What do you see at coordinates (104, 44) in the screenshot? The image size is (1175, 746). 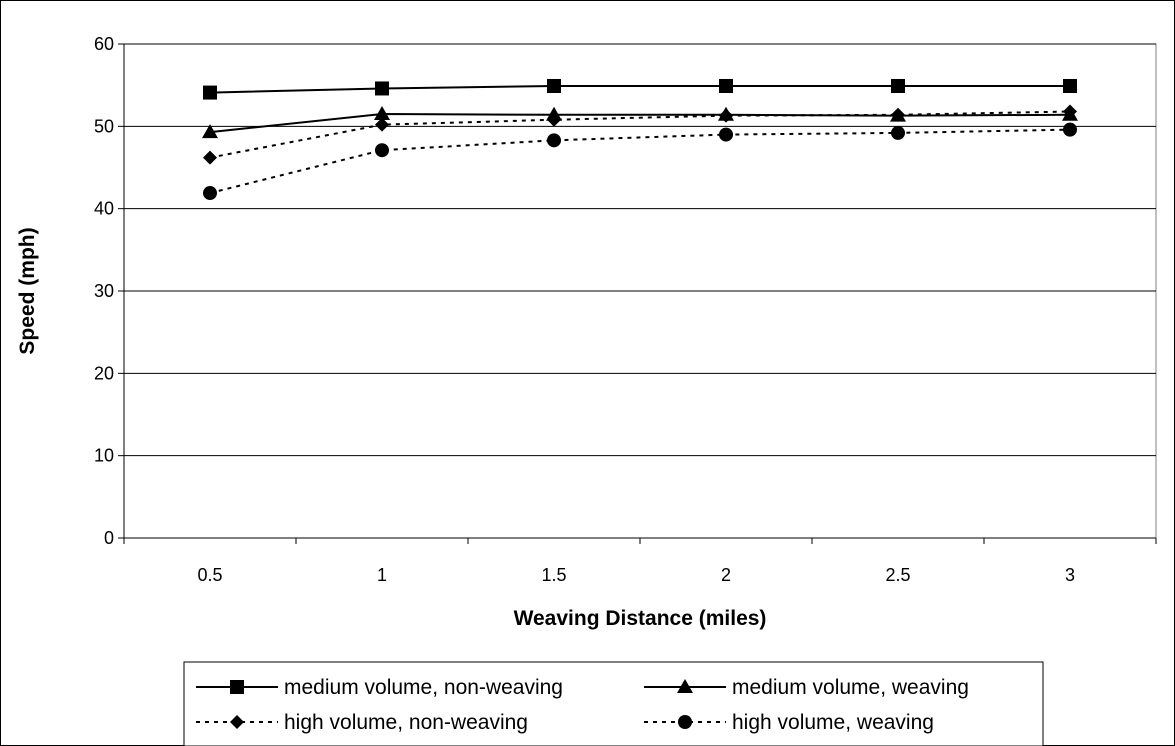 I see `y-tick-label: 60` at bounding box center [104, 44].